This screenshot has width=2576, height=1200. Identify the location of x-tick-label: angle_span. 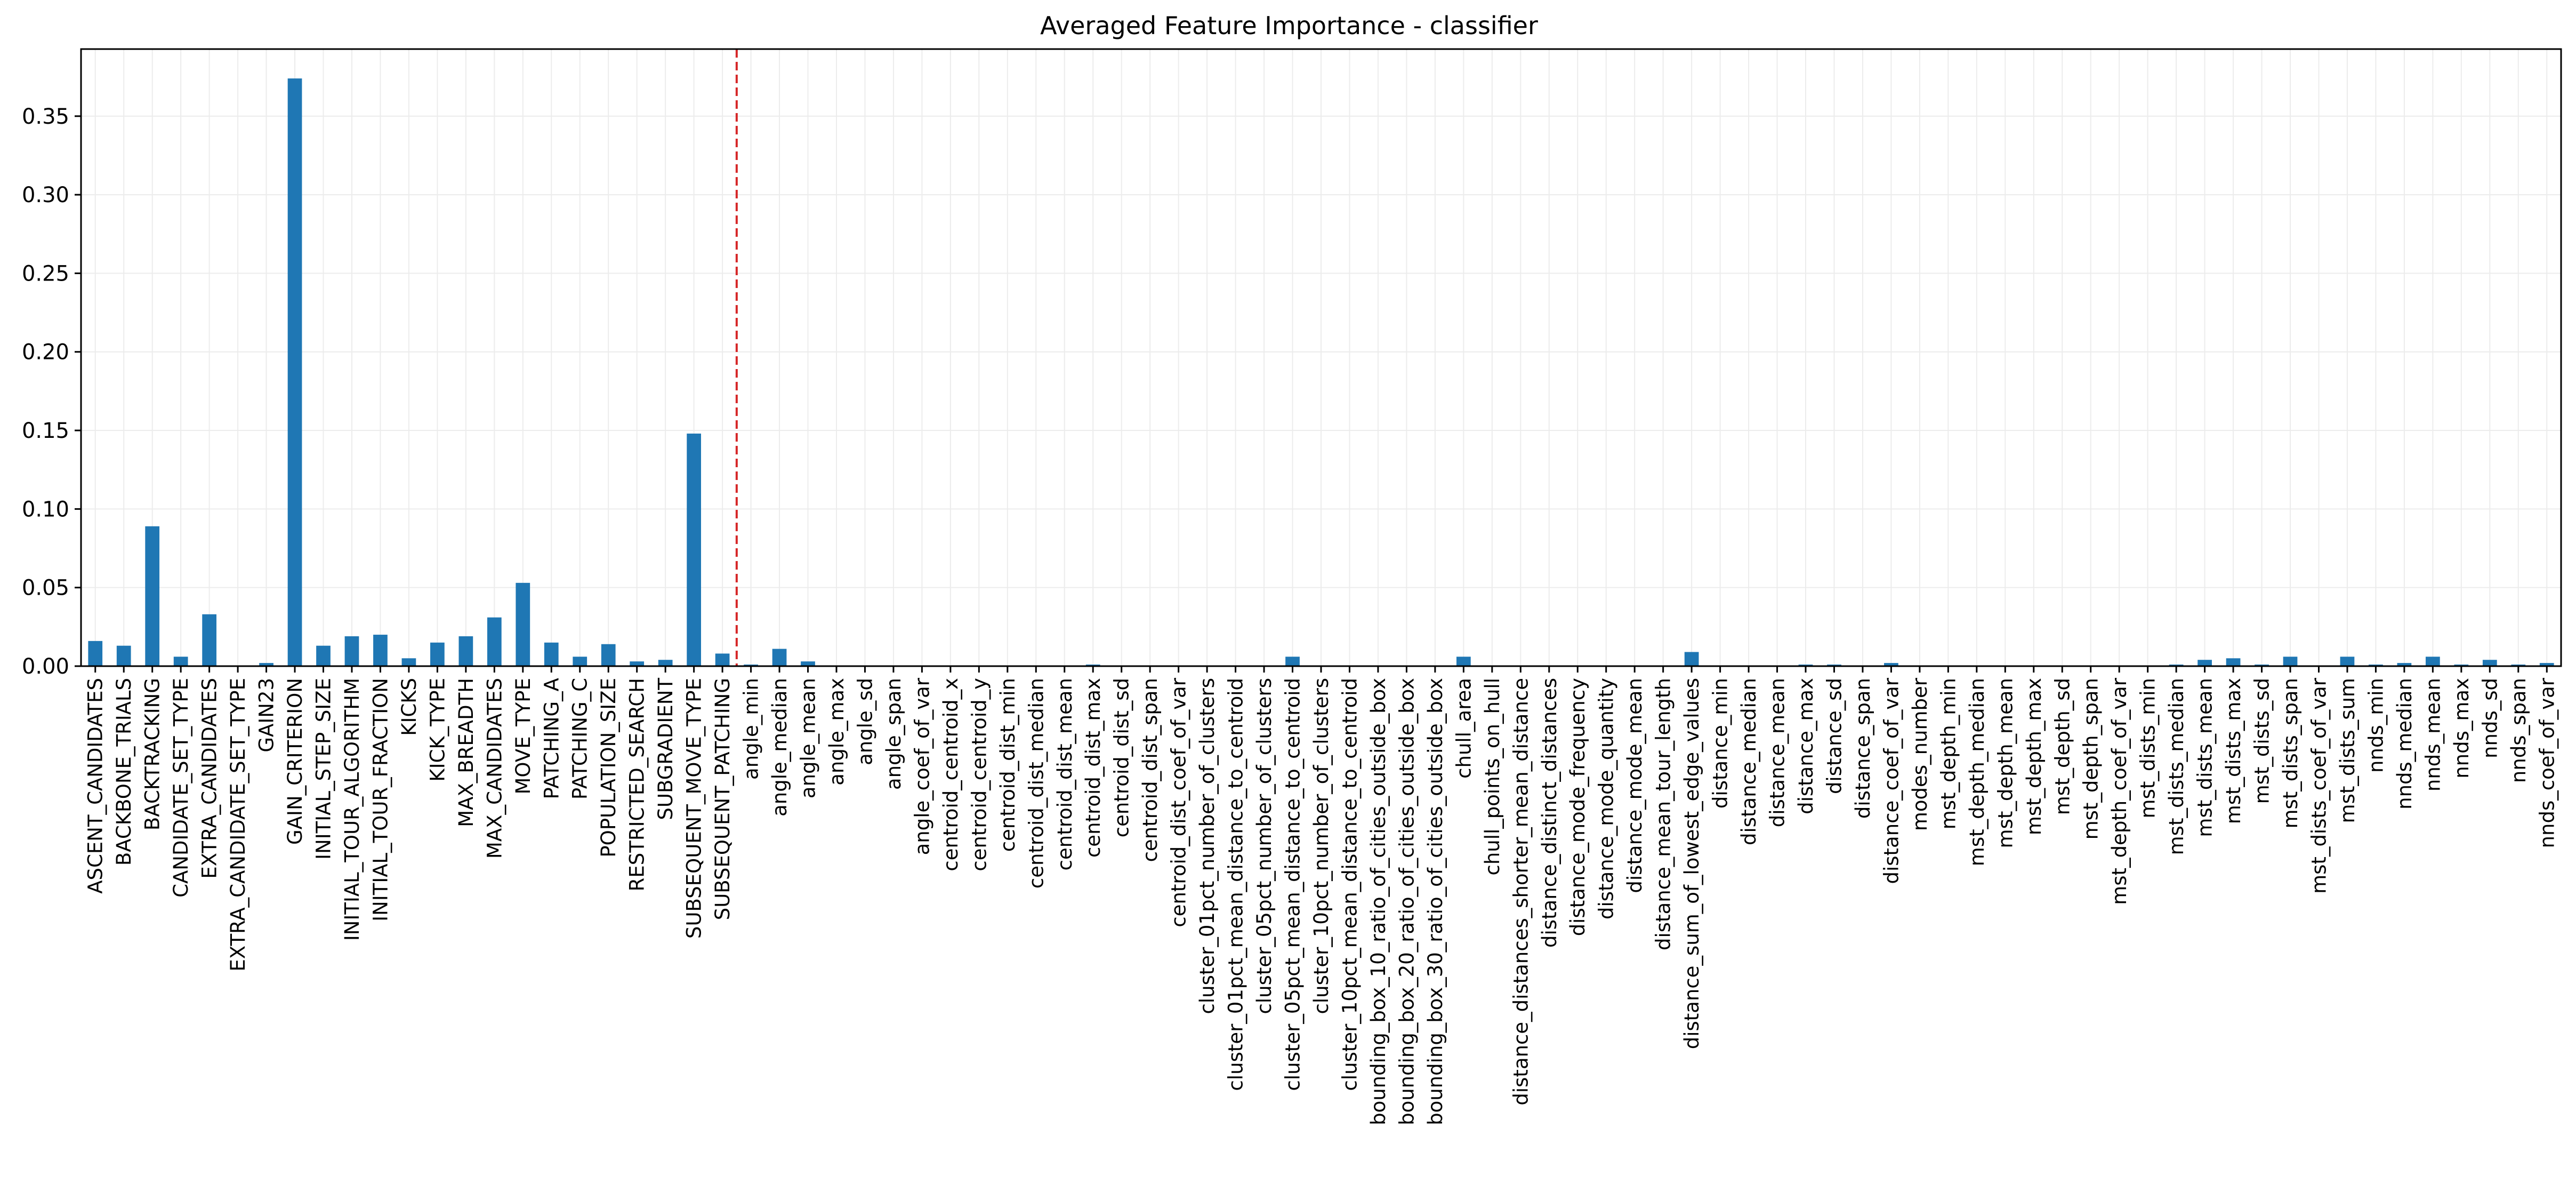
(893, 734).